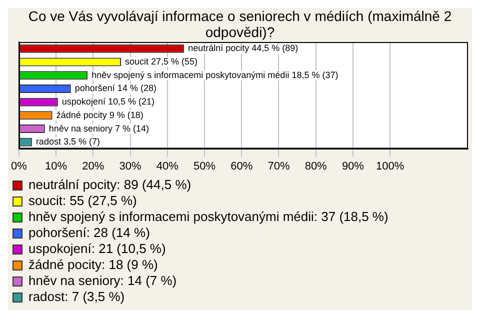 The width and height of the screenshot is (480, 324). Describe the element at coordinates (108, 101) in the screenshot. I see `data-label: uspokojení 10,5 % (21)` at that location.